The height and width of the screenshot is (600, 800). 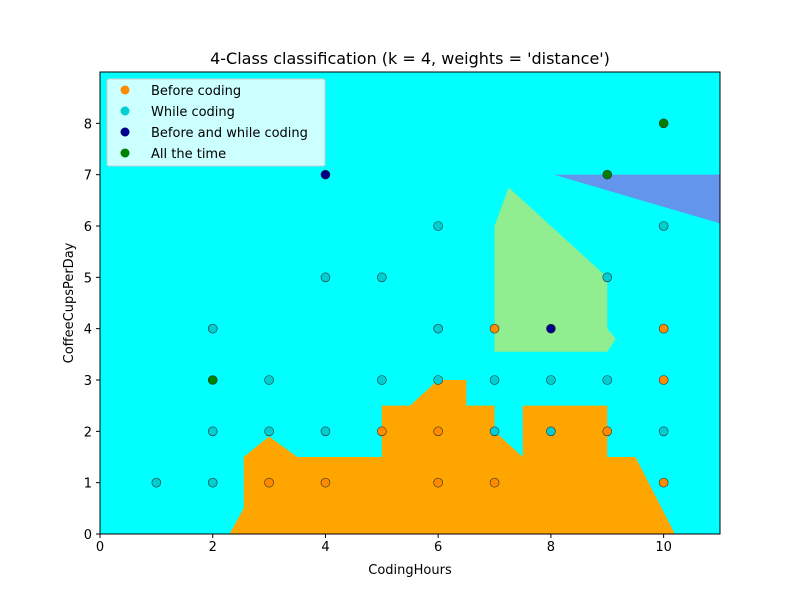 I want to click on y-axis-title: CoffeeCupsPerDay, so click(x=69, y=302).